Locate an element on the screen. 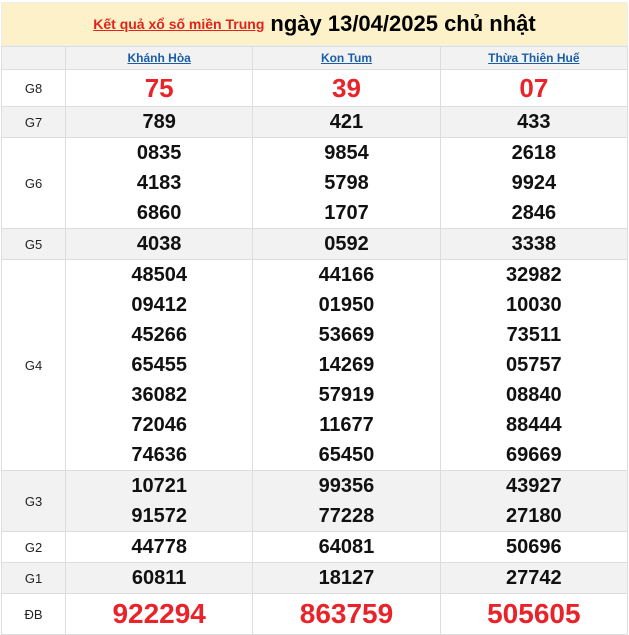 The image size is (629, 635). prize-number: 44778 is located at coordinates (159, 547).